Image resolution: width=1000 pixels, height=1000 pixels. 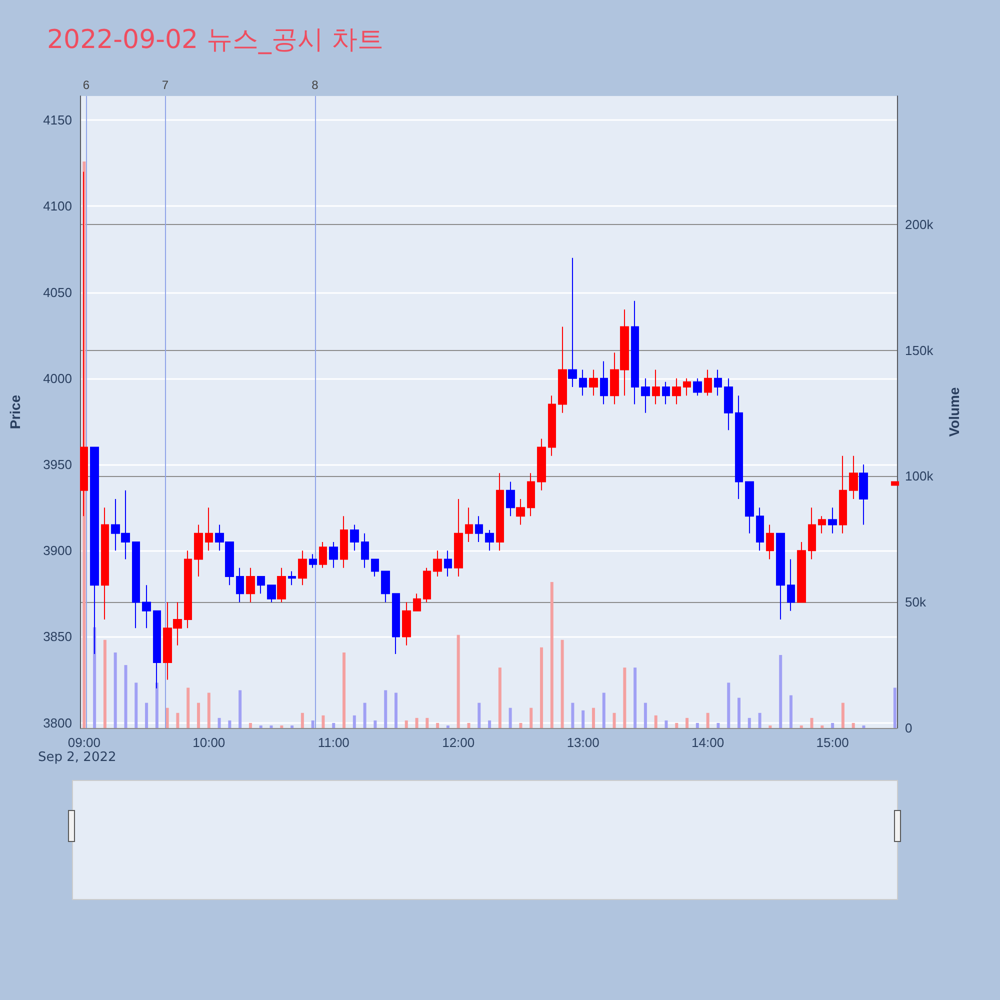 I want to click on y-tick-label: 3800, so click(x=57, y=722).